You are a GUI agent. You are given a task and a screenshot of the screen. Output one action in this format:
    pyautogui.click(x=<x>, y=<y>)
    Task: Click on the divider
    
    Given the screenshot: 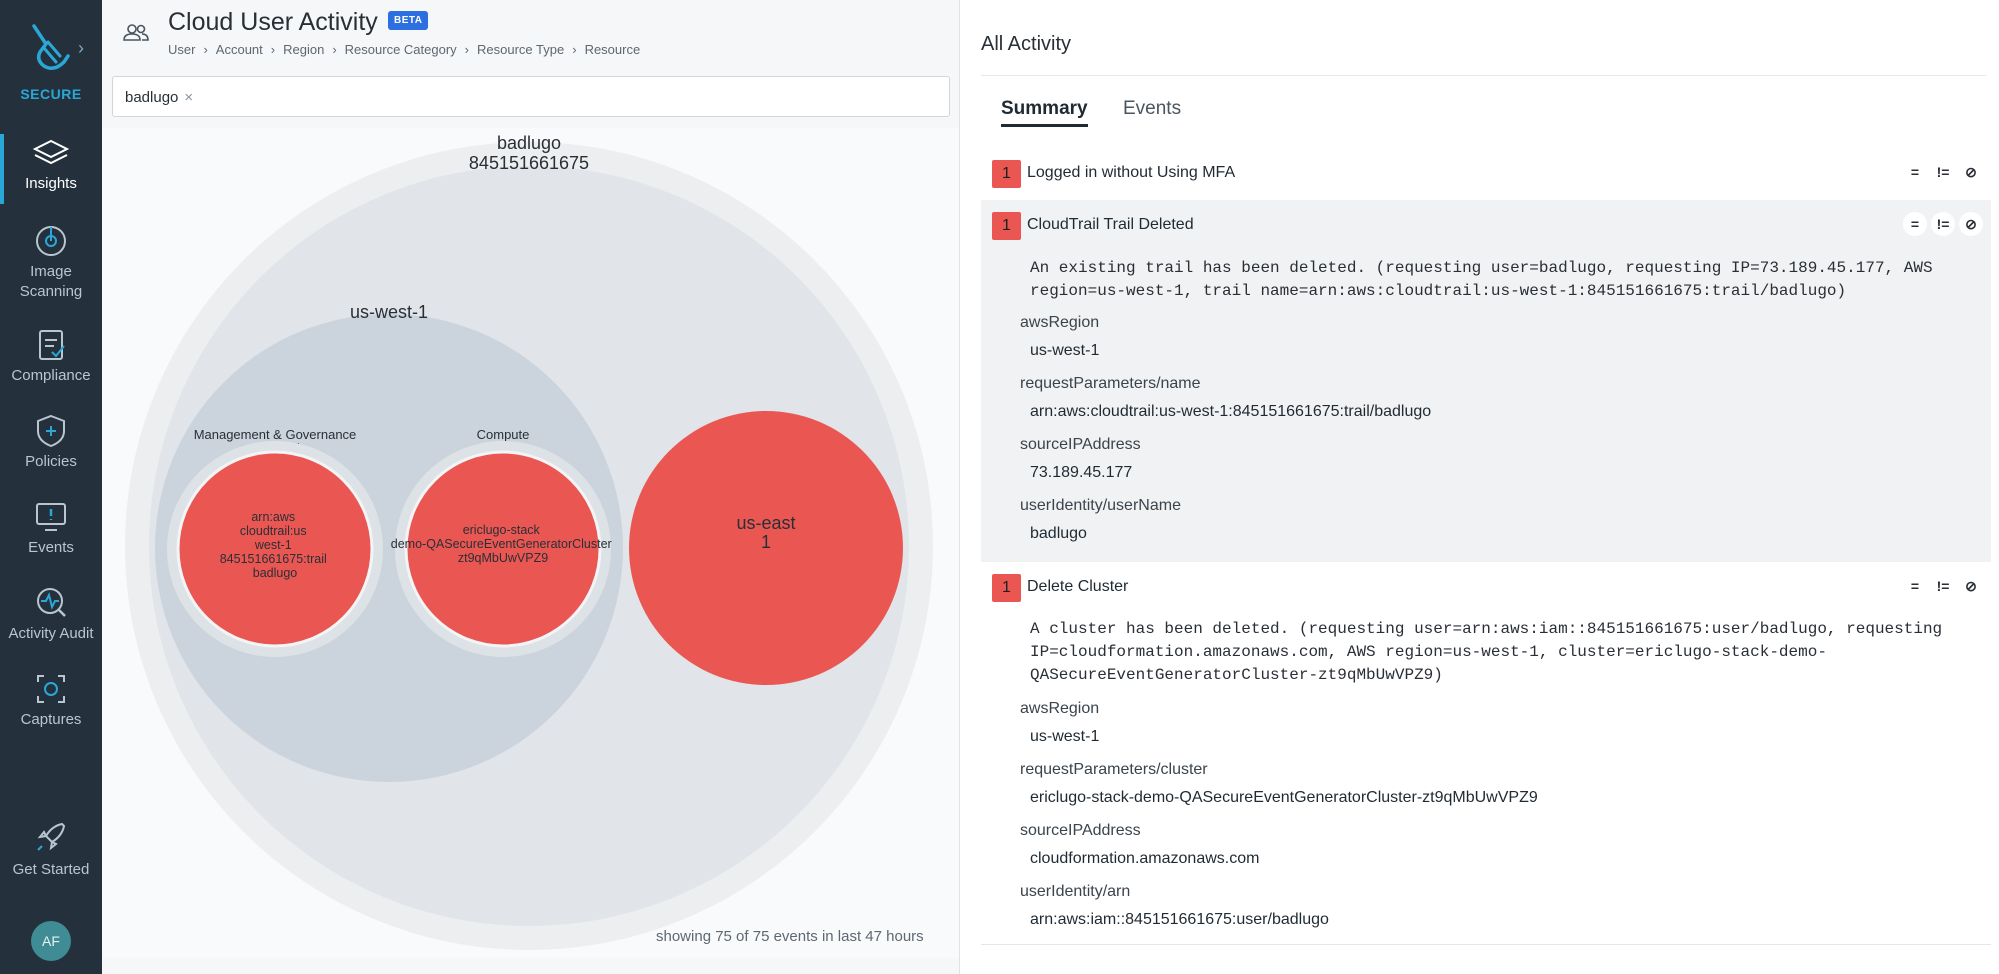 What is the action you would take?
    pyautogui.click(x=1483, y=75)
    